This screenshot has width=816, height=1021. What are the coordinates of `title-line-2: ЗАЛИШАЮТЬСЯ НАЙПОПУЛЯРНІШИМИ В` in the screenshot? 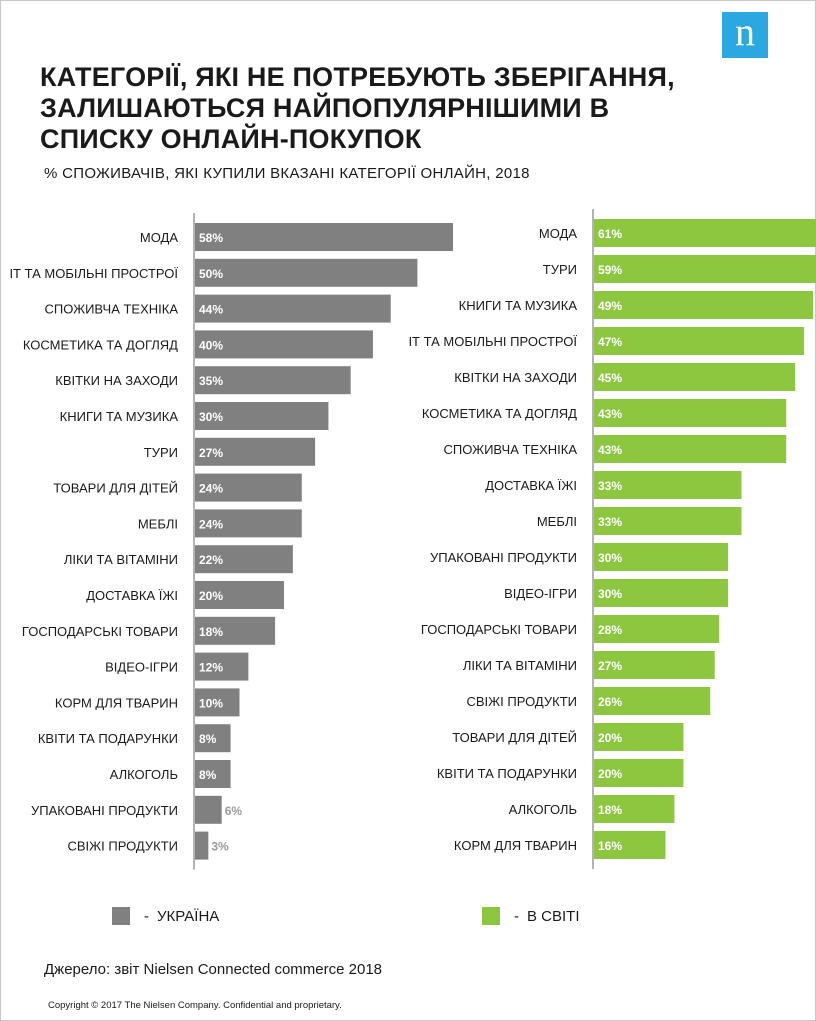 It's located at (325, 108).